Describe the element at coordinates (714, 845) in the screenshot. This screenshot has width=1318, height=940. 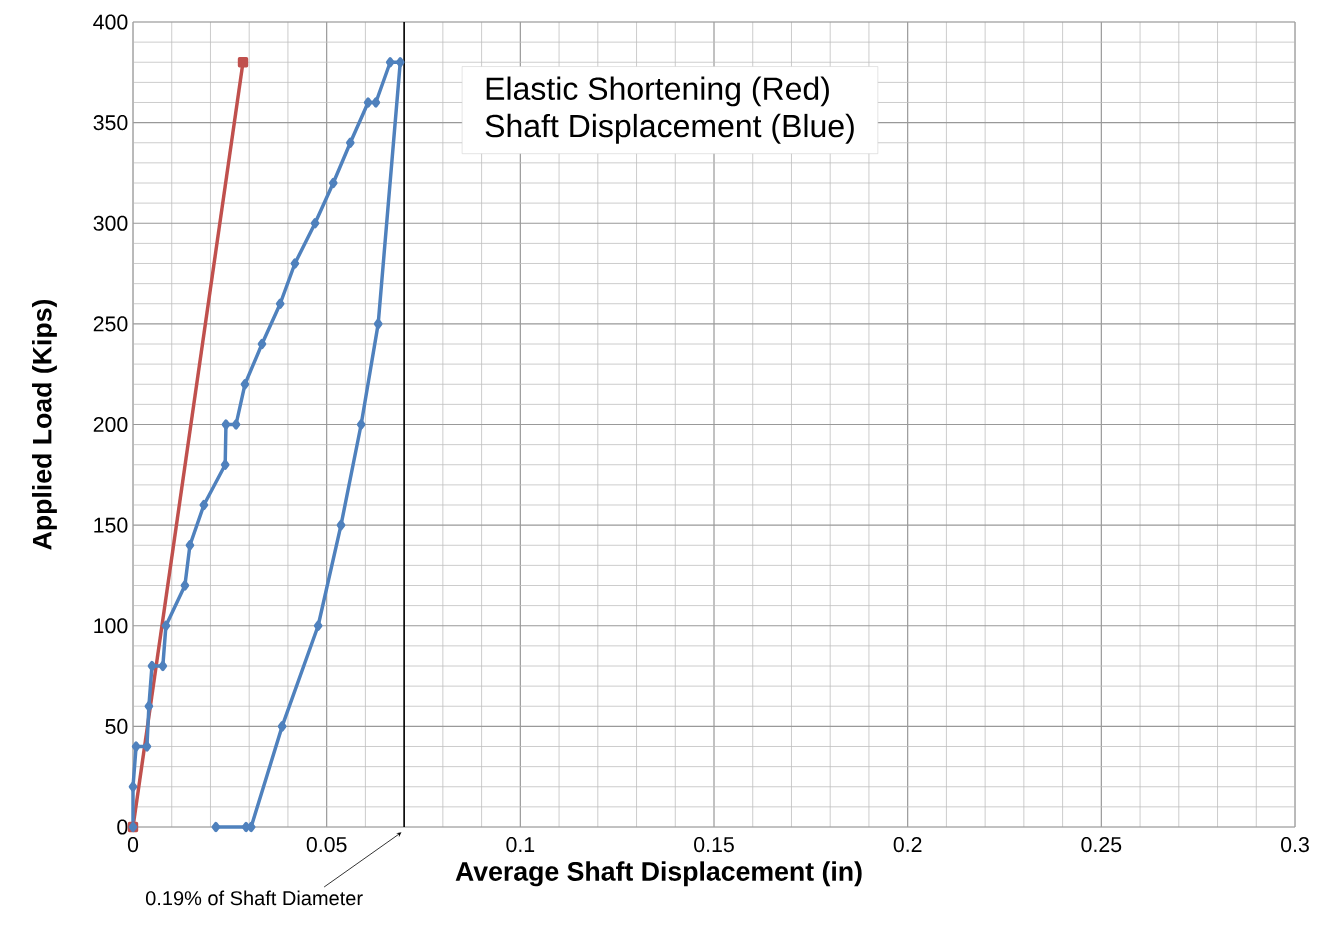
I see `x-tick-label: 0.15` at that location.